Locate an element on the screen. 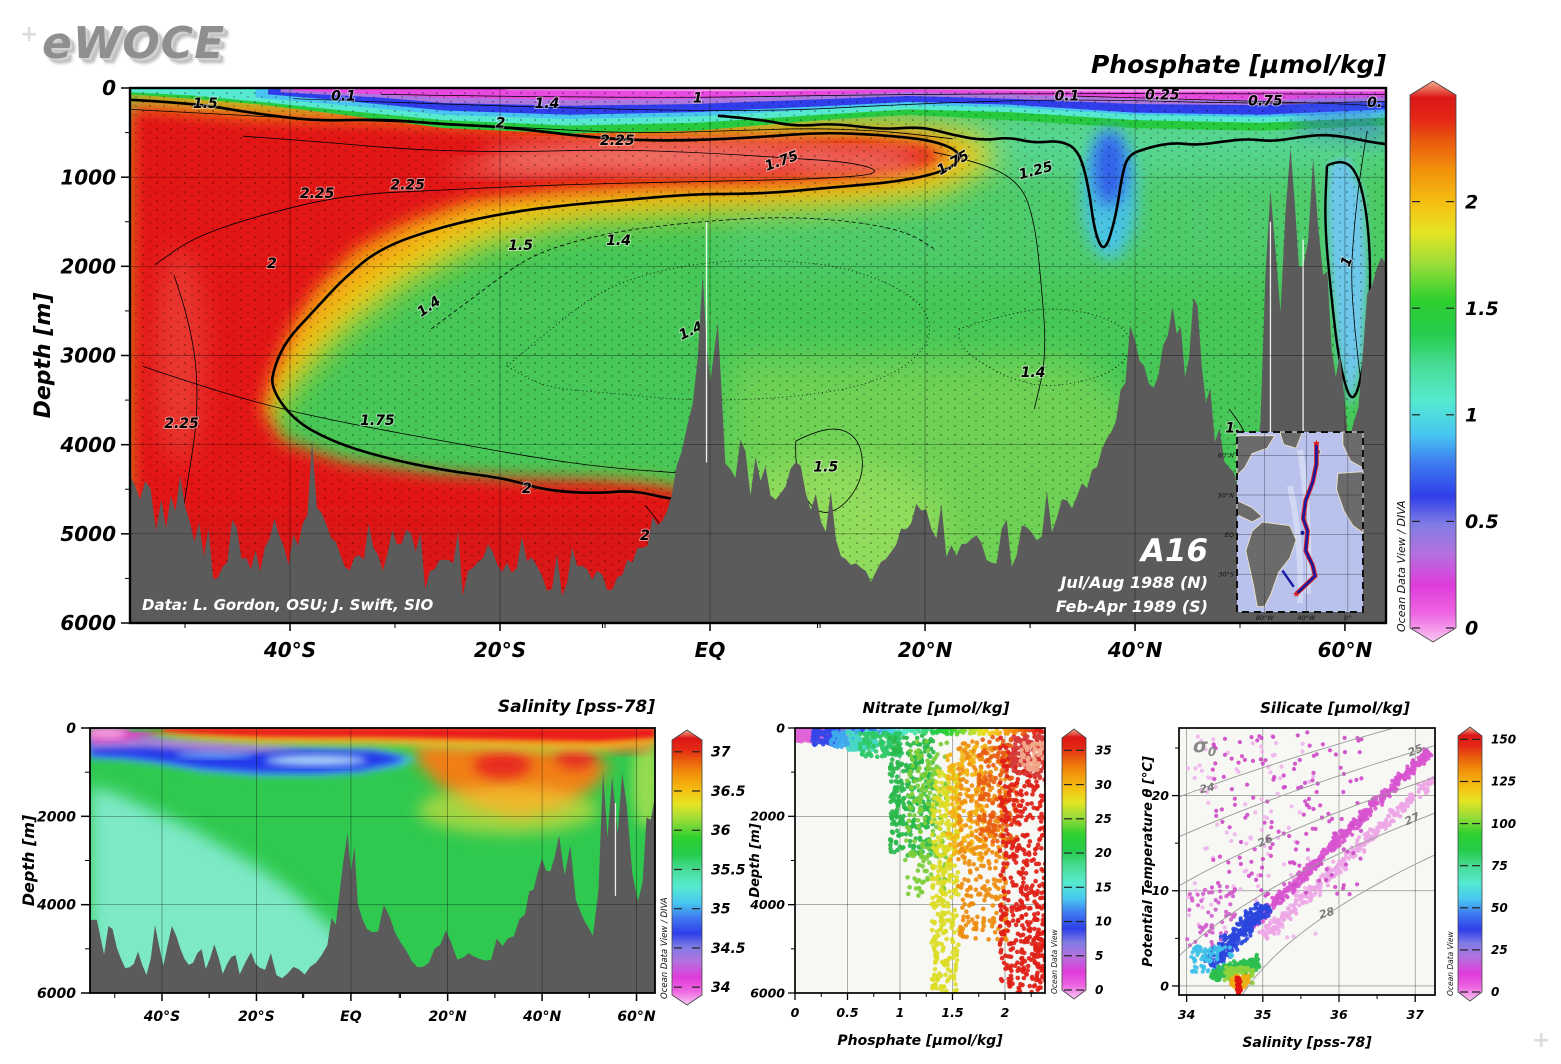  svg-text: 0.5 is located at coordinates (847, 1012).